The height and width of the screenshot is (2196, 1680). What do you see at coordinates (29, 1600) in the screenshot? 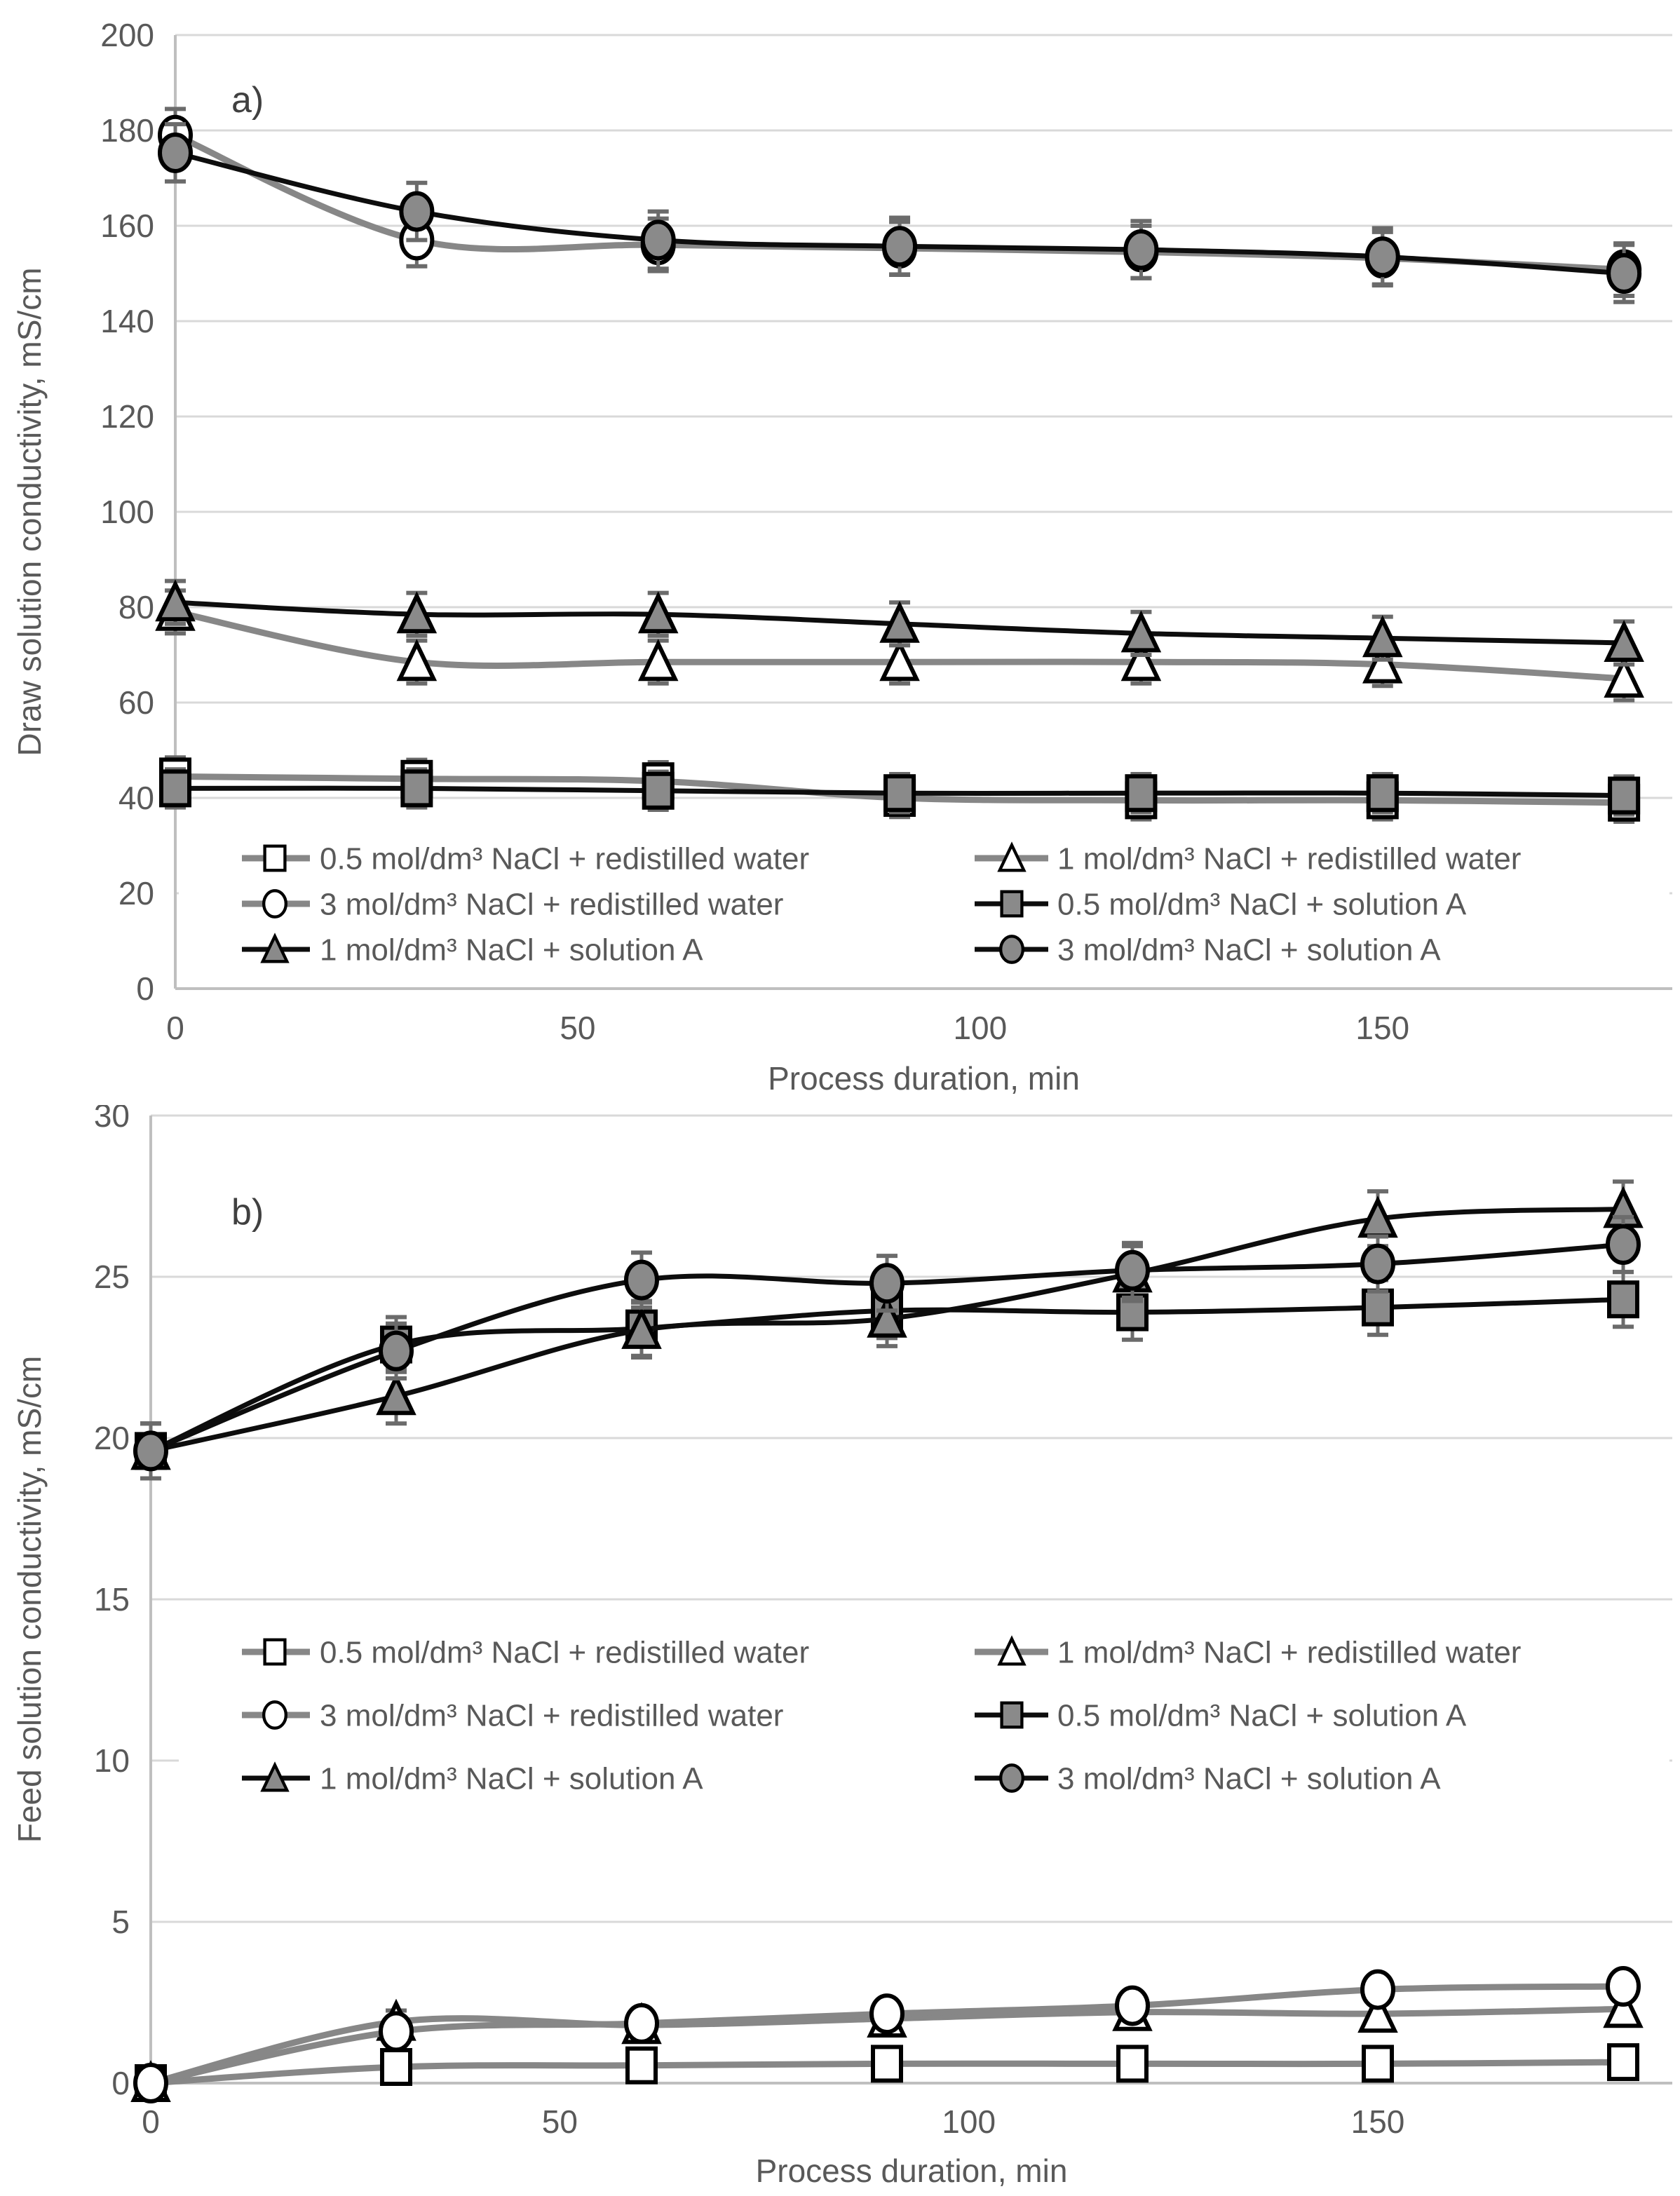
I see `y-axis-title: Feed solution conductivity, mS/cm` at bounding box center [29, 1600].